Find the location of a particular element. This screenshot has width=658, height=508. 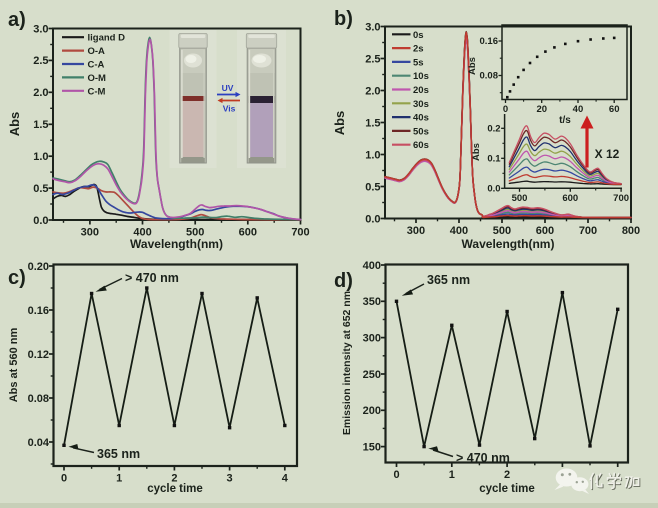

svg-text: UV is located at coordinates (228, 88).